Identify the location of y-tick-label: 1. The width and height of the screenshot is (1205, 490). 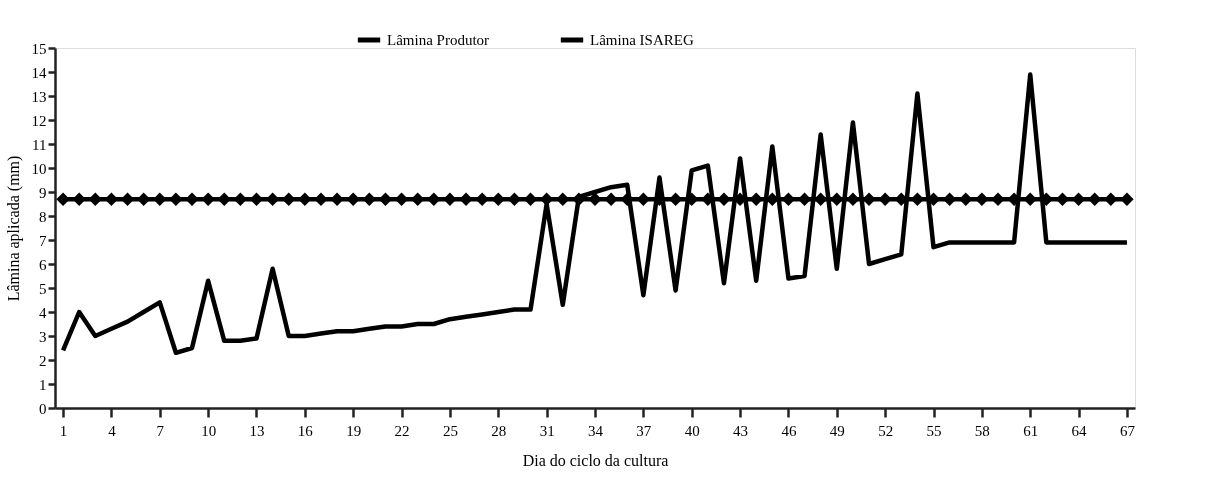
(43, 384).